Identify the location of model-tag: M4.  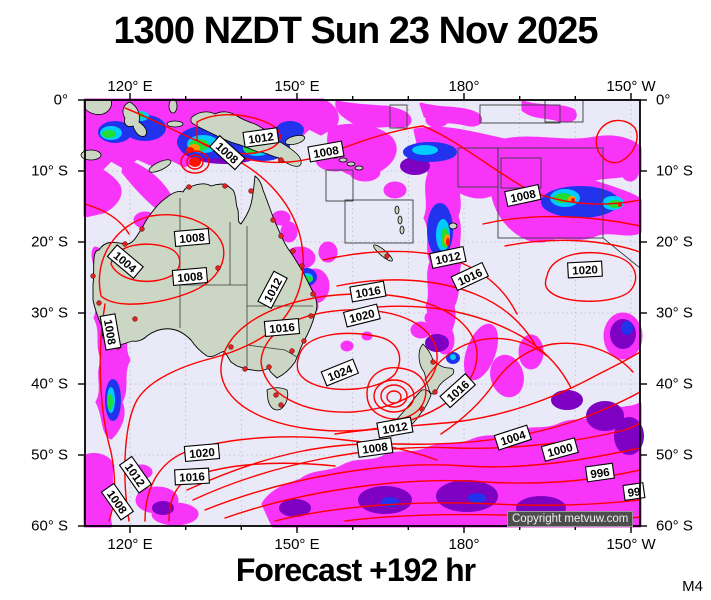
(692, 586).